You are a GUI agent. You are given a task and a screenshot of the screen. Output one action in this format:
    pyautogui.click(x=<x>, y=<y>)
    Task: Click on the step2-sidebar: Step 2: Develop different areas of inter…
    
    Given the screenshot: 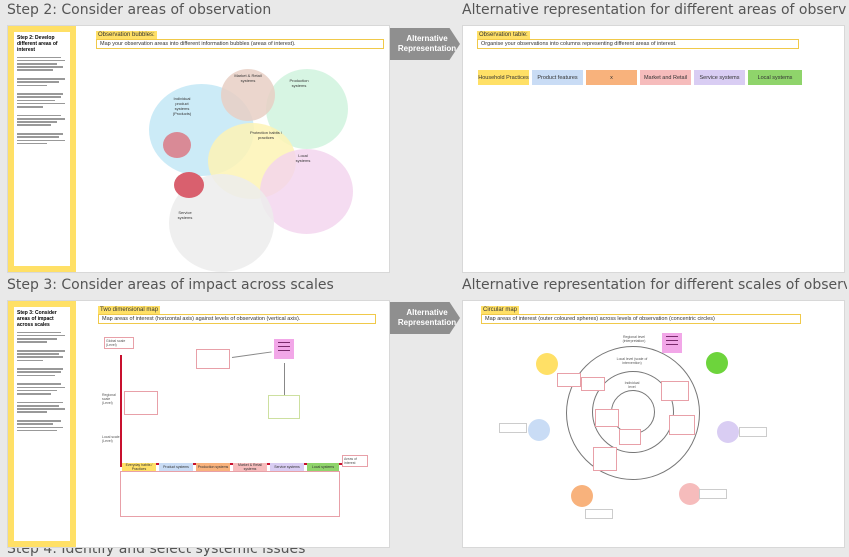 What is the action you would take?
    pyautogui.click(x=42, y=149)
    